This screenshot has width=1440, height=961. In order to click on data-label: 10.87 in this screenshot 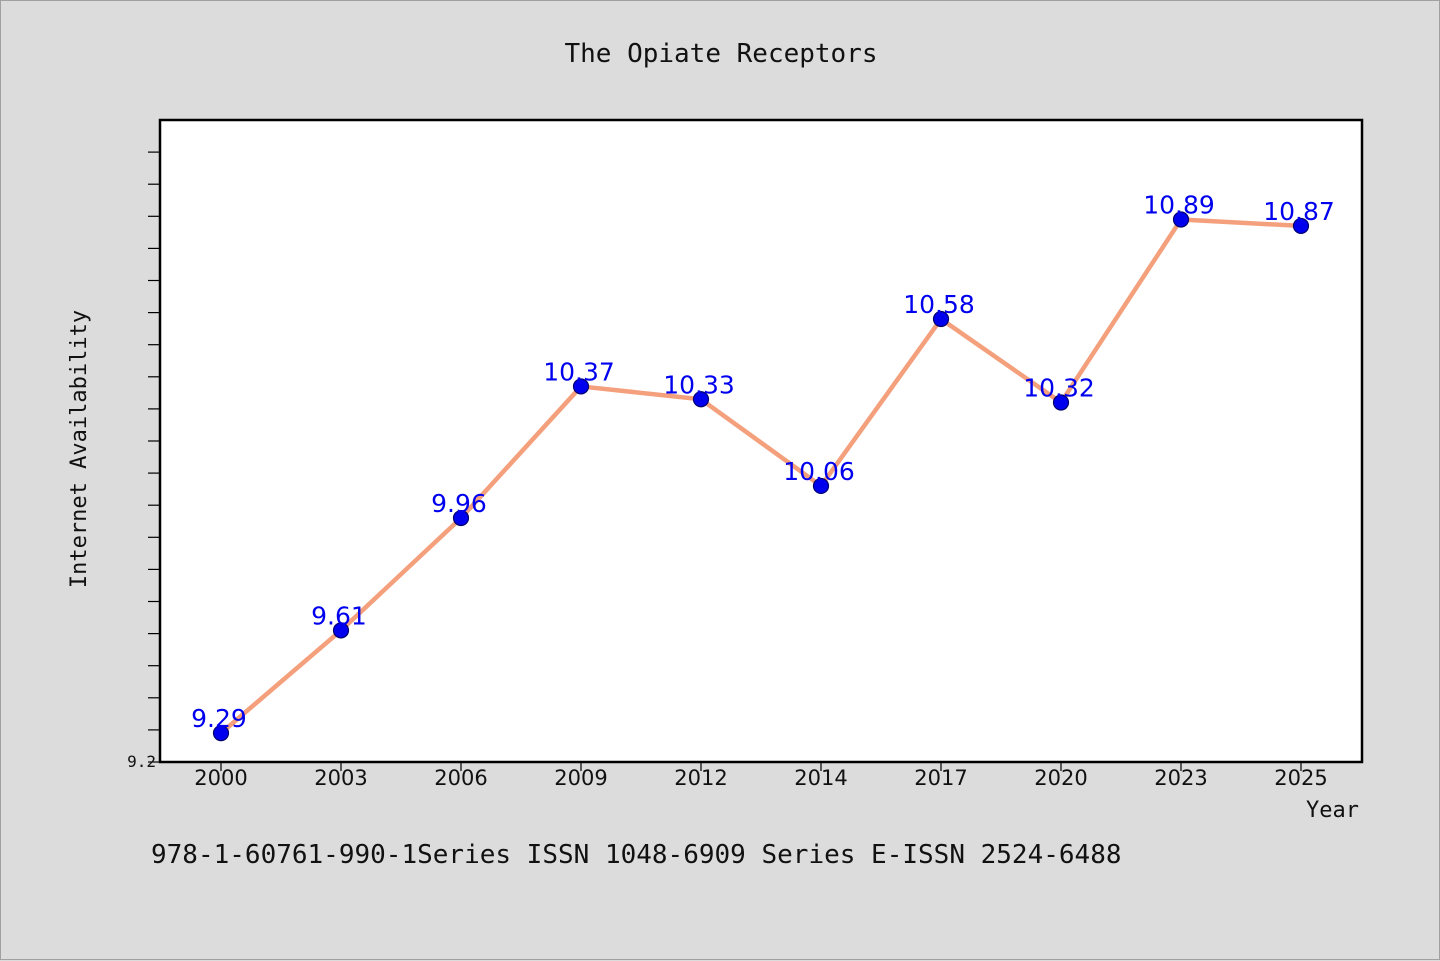, I will do `click(1299, 211)`.